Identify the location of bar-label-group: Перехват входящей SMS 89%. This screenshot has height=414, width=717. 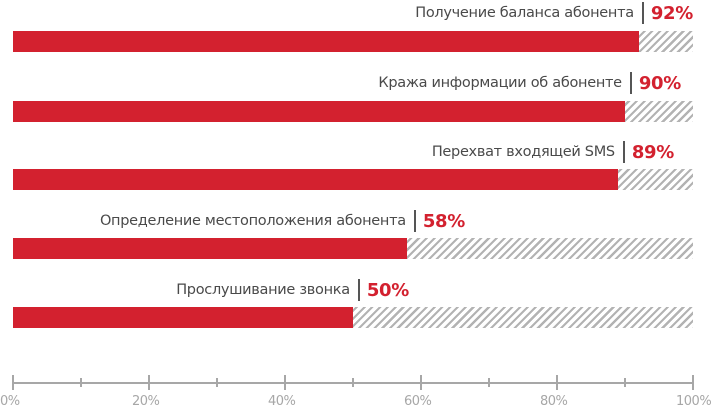
(553, 152).